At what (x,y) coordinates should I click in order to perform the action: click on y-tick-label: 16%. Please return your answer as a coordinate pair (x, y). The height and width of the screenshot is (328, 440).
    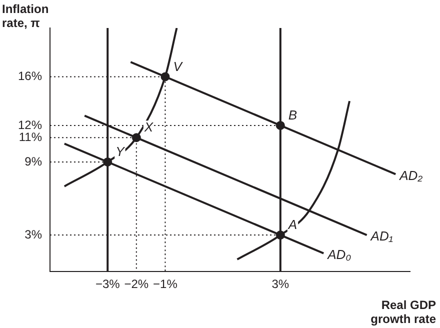
    Looking at the image, I should click on (30, 76).